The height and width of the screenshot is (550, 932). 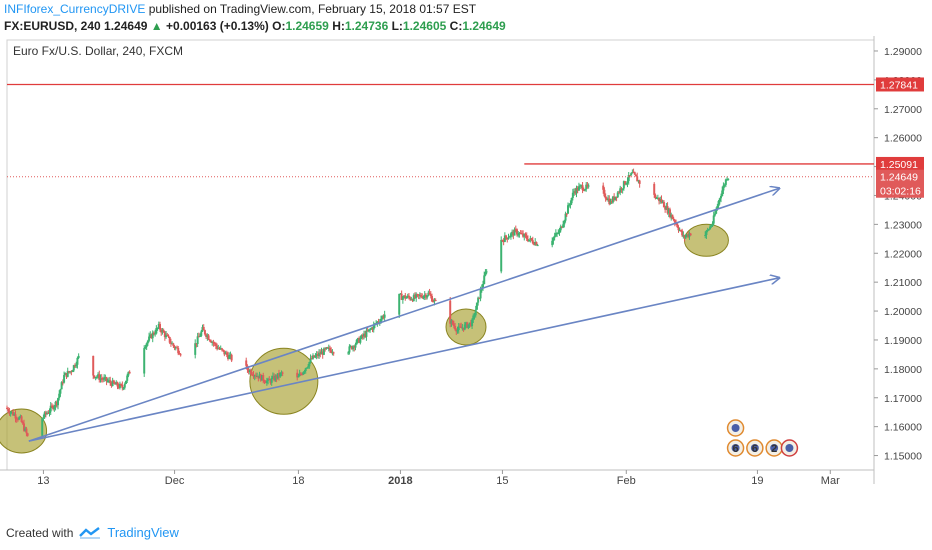 What do you see at coordinates (424, 26) in the screenshot?
I see `low-value: 1.24605` at bounding box center [424, 26].